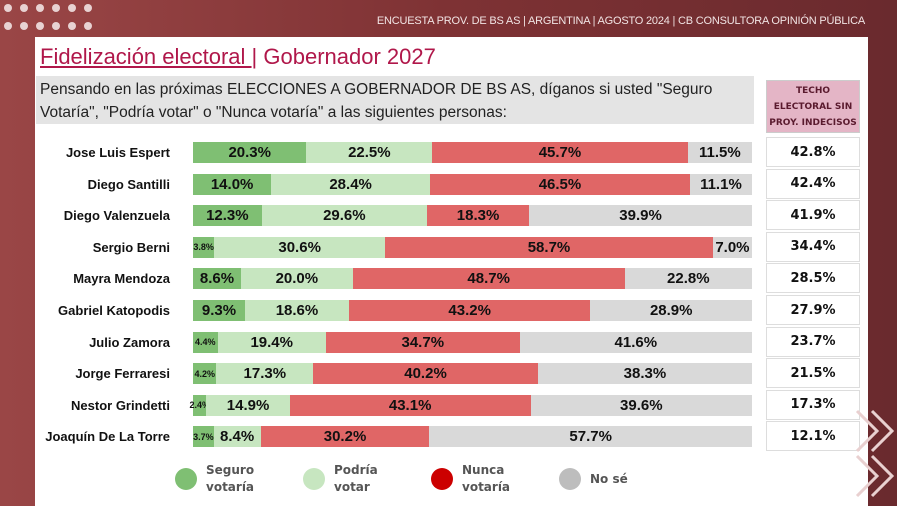 The image size is (897, 506). What do you see at coordinates (248, 405) in the screenshot?
I see `bar-segment-podria: 14.9%` at bounding box center [248, 405].